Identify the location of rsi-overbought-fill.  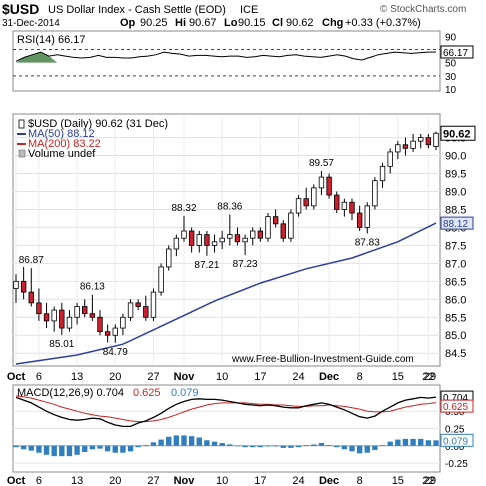
(37, 57).